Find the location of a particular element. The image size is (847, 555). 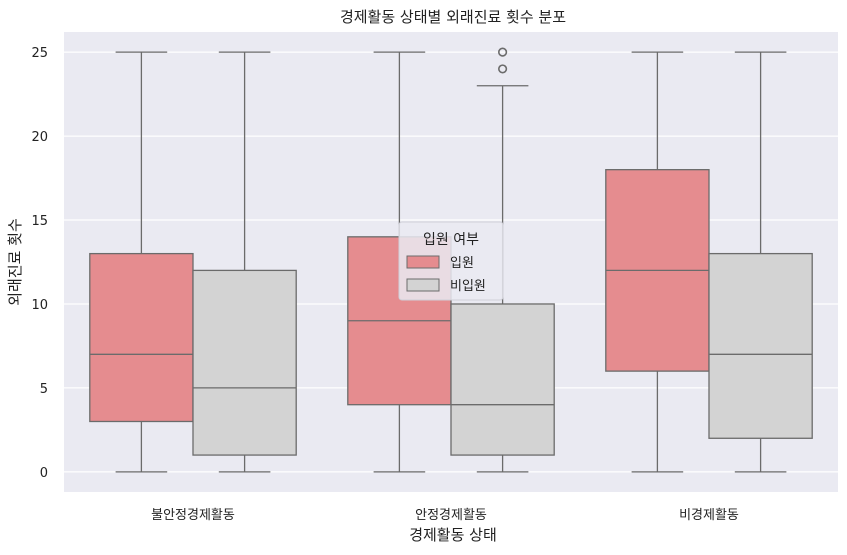

legend-label-outpatient: 비입원 is located at coordinates (468, 286).